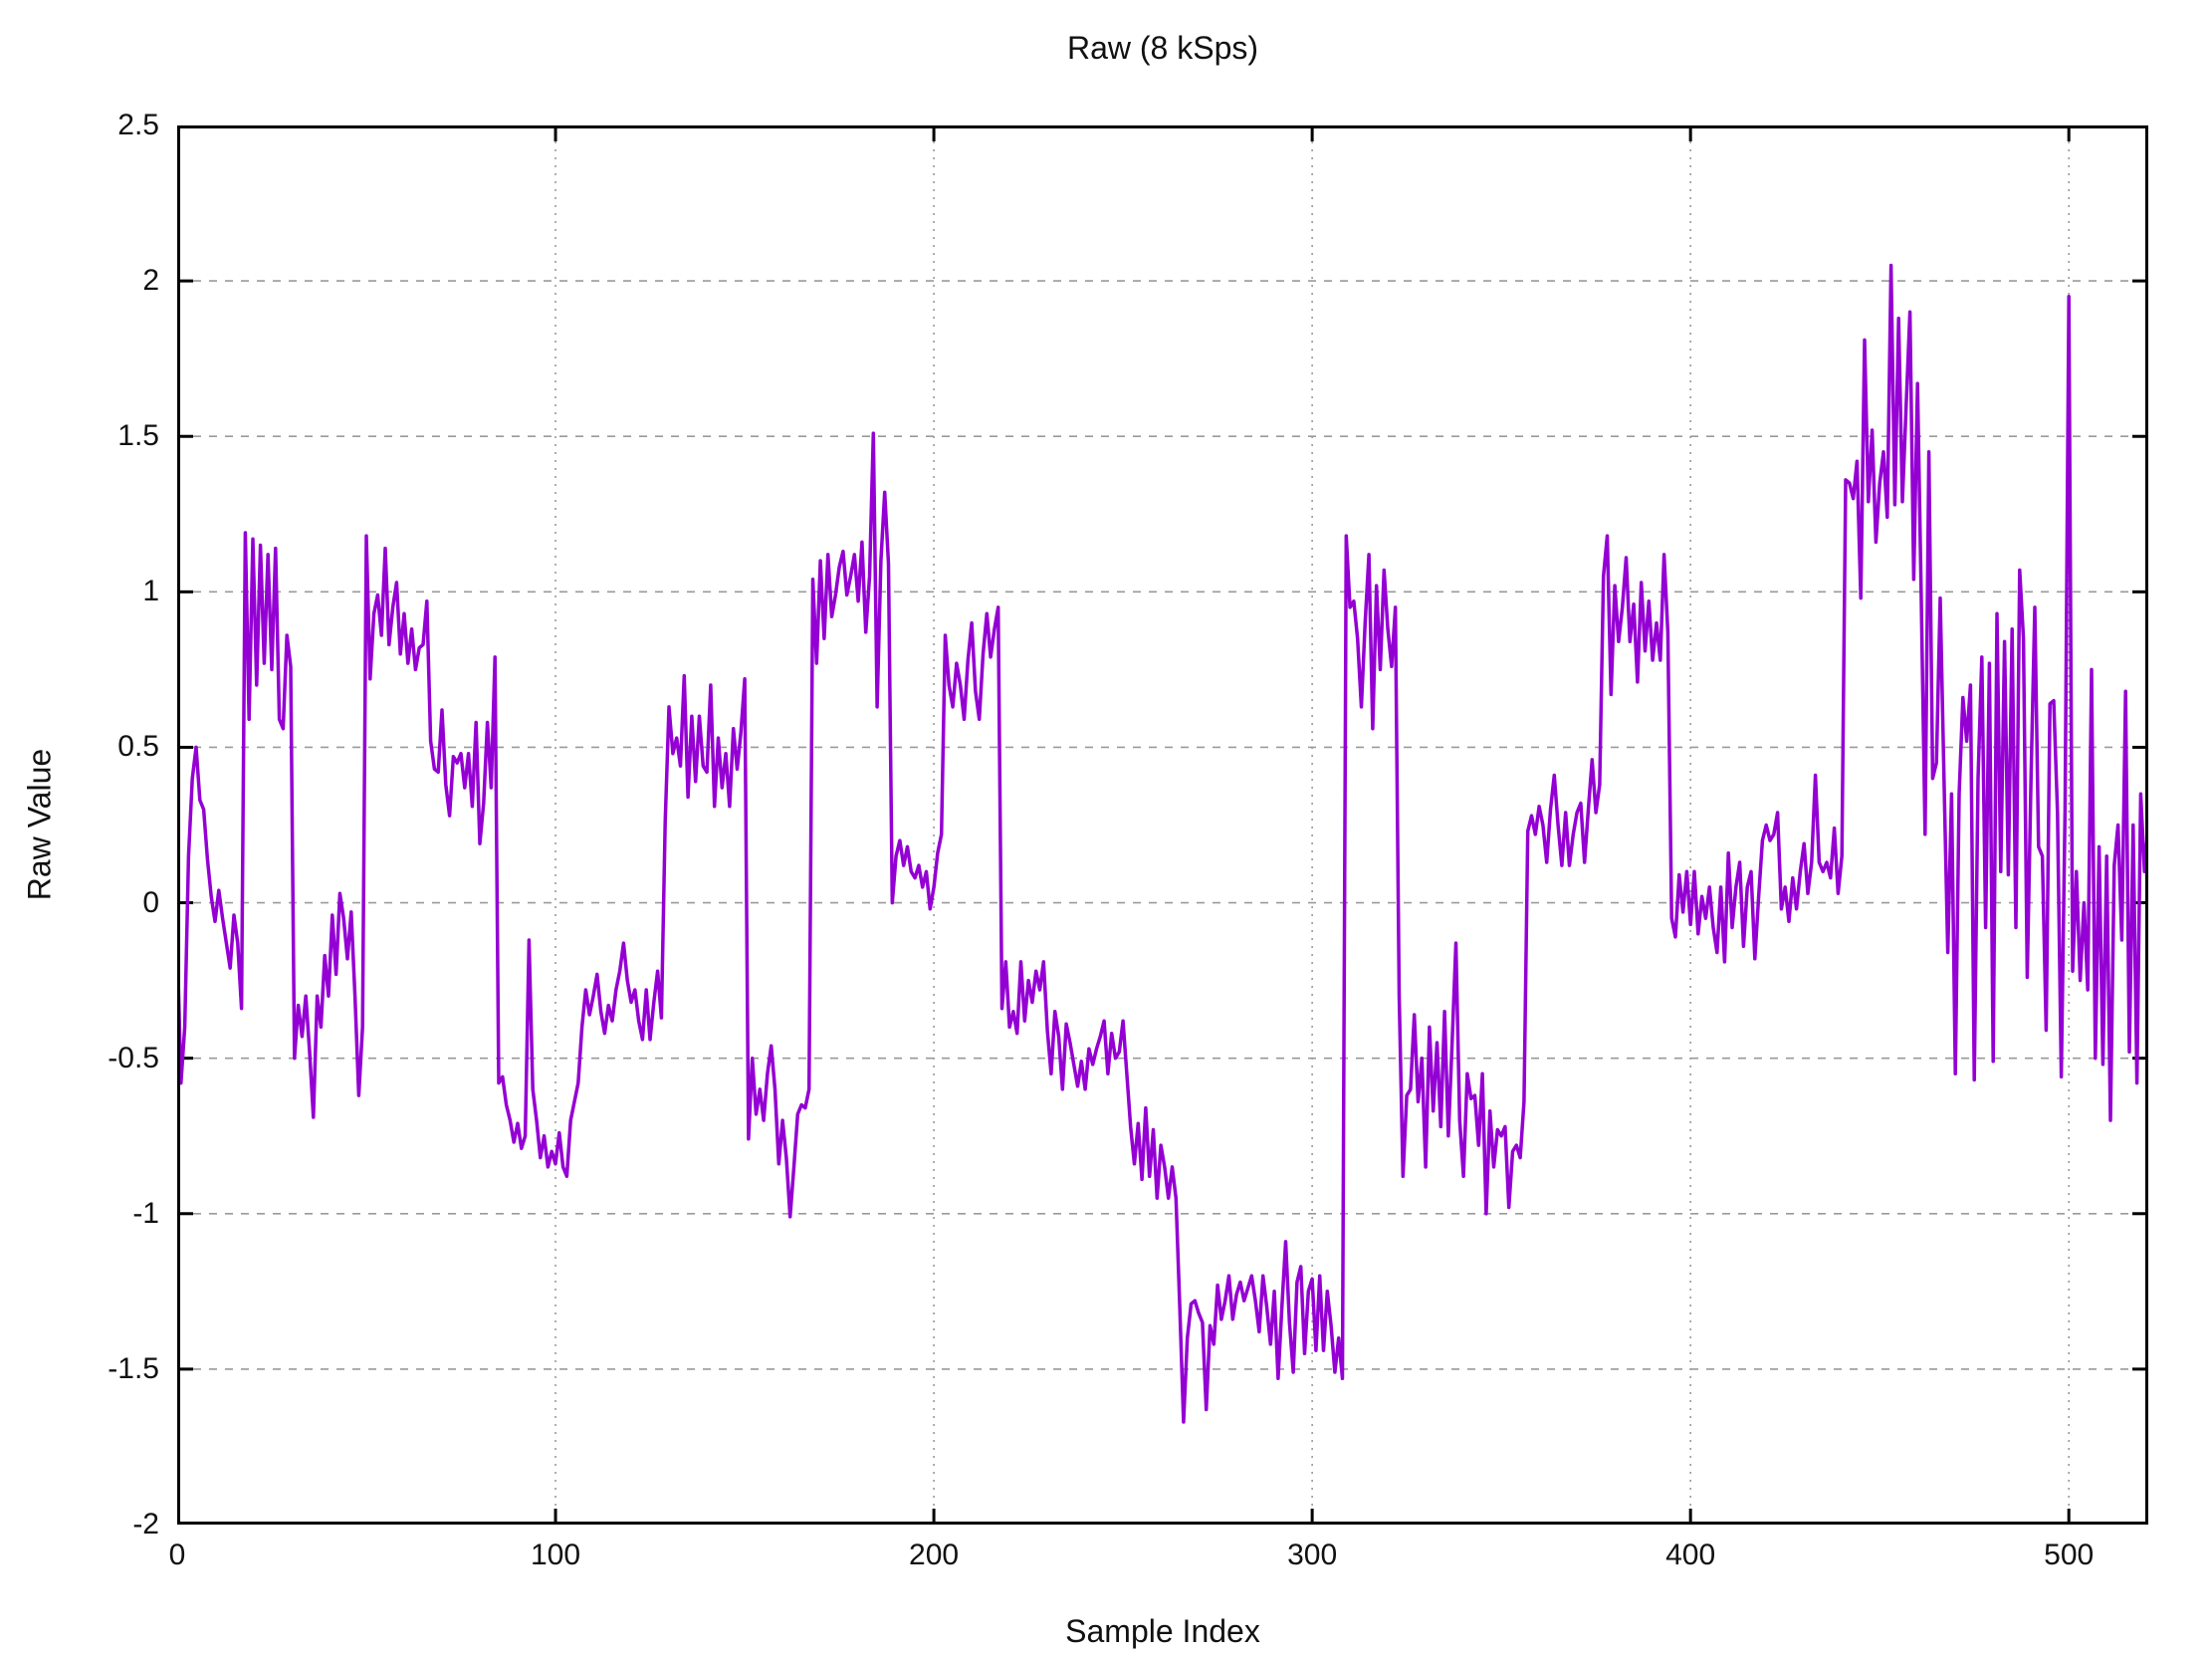 This screenshot has width=2212, height=1659. What do you see at coordinates (2069, 1555) in the screenshot?
I see `x-tick-label: 500` at bounding box center [2069, 1555].